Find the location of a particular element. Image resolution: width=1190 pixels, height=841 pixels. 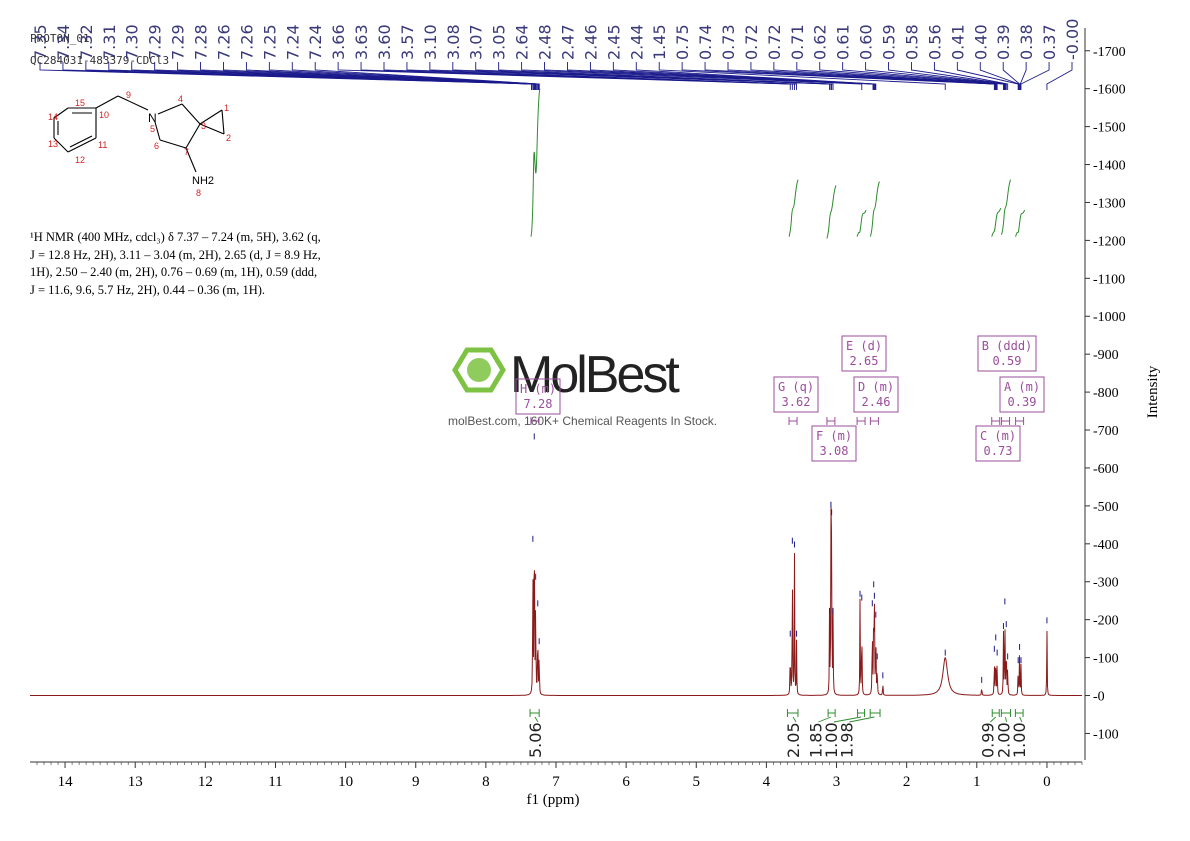

x-tick-label: 14 is located at coordinates (66, 782).